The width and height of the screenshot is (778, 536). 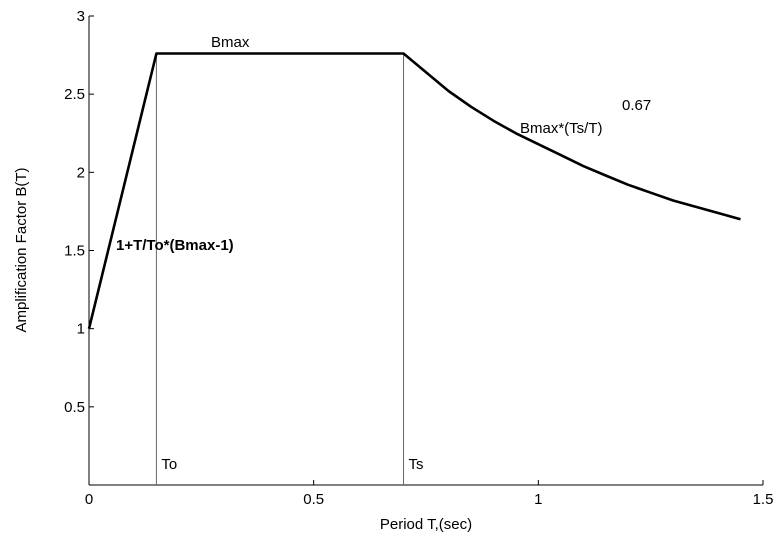 What do you see at coordinates (416, 464) in the screenshot?
I see `vertical-line-label-ts: Ts` at bounding box center [416, 464].